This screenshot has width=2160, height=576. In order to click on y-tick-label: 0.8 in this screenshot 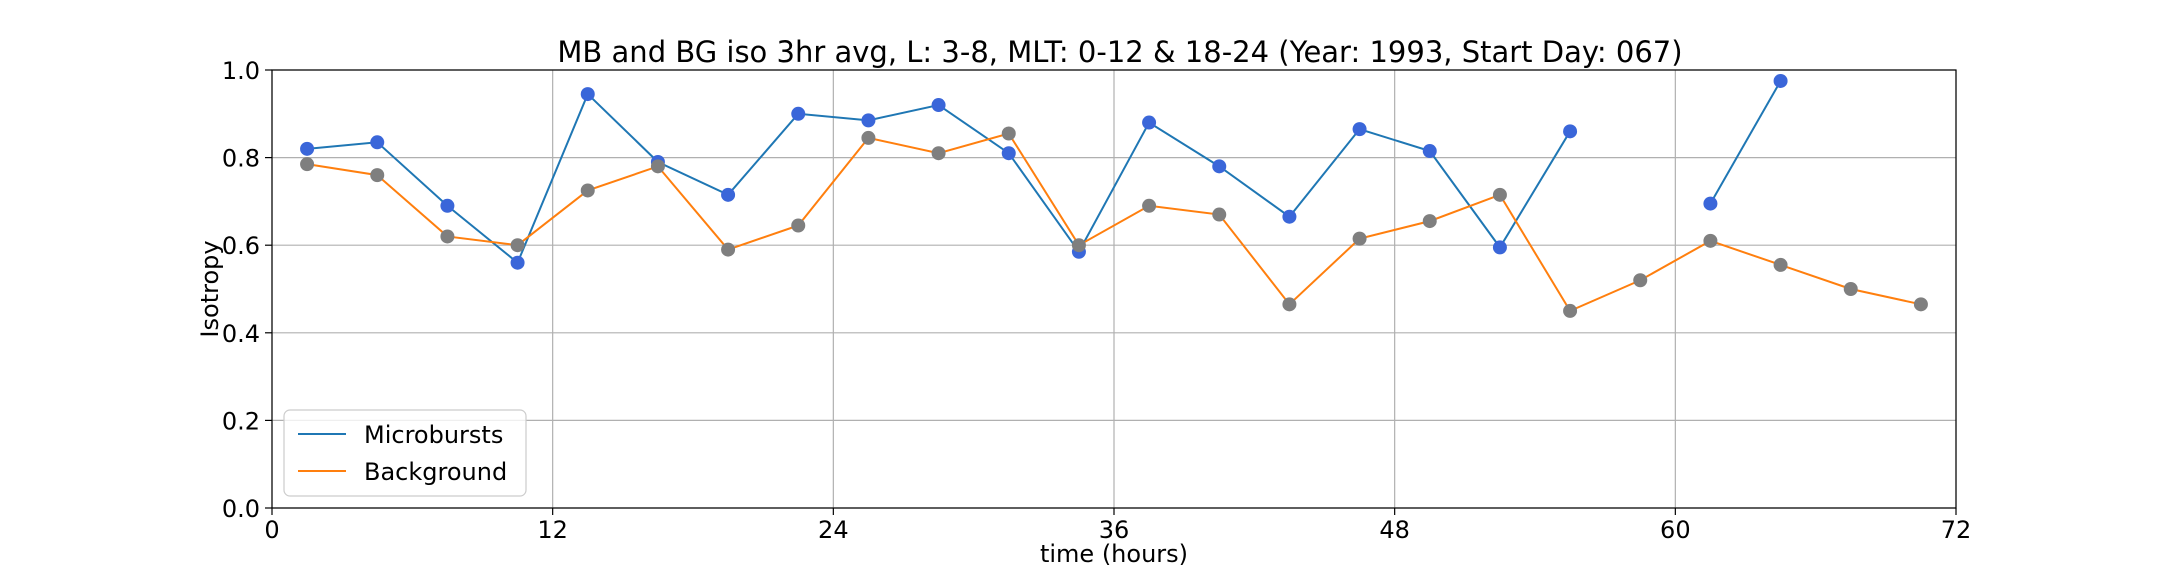, I will do `click(241, 159)`.